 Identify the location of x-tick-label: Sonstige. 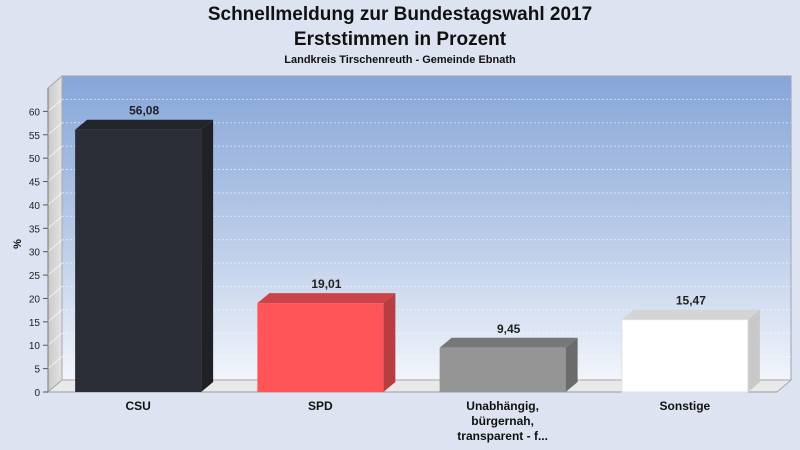
(685, 406).